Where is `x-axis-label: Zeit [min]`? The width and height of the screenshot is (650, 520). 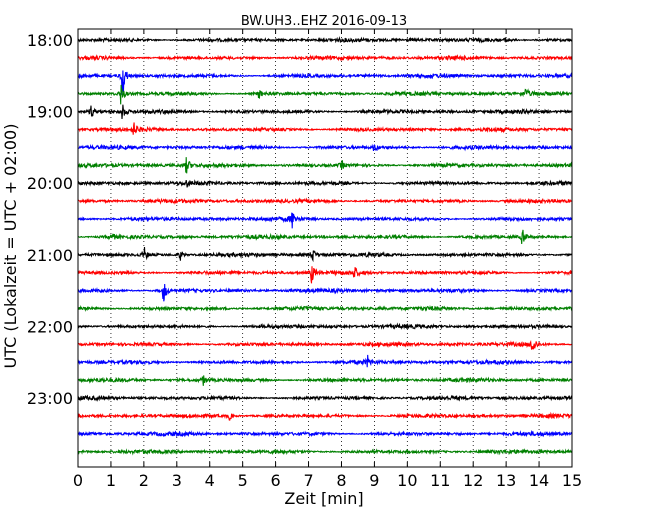 x-axis-label: Zeit [min] is located at coordinates (323, 498).